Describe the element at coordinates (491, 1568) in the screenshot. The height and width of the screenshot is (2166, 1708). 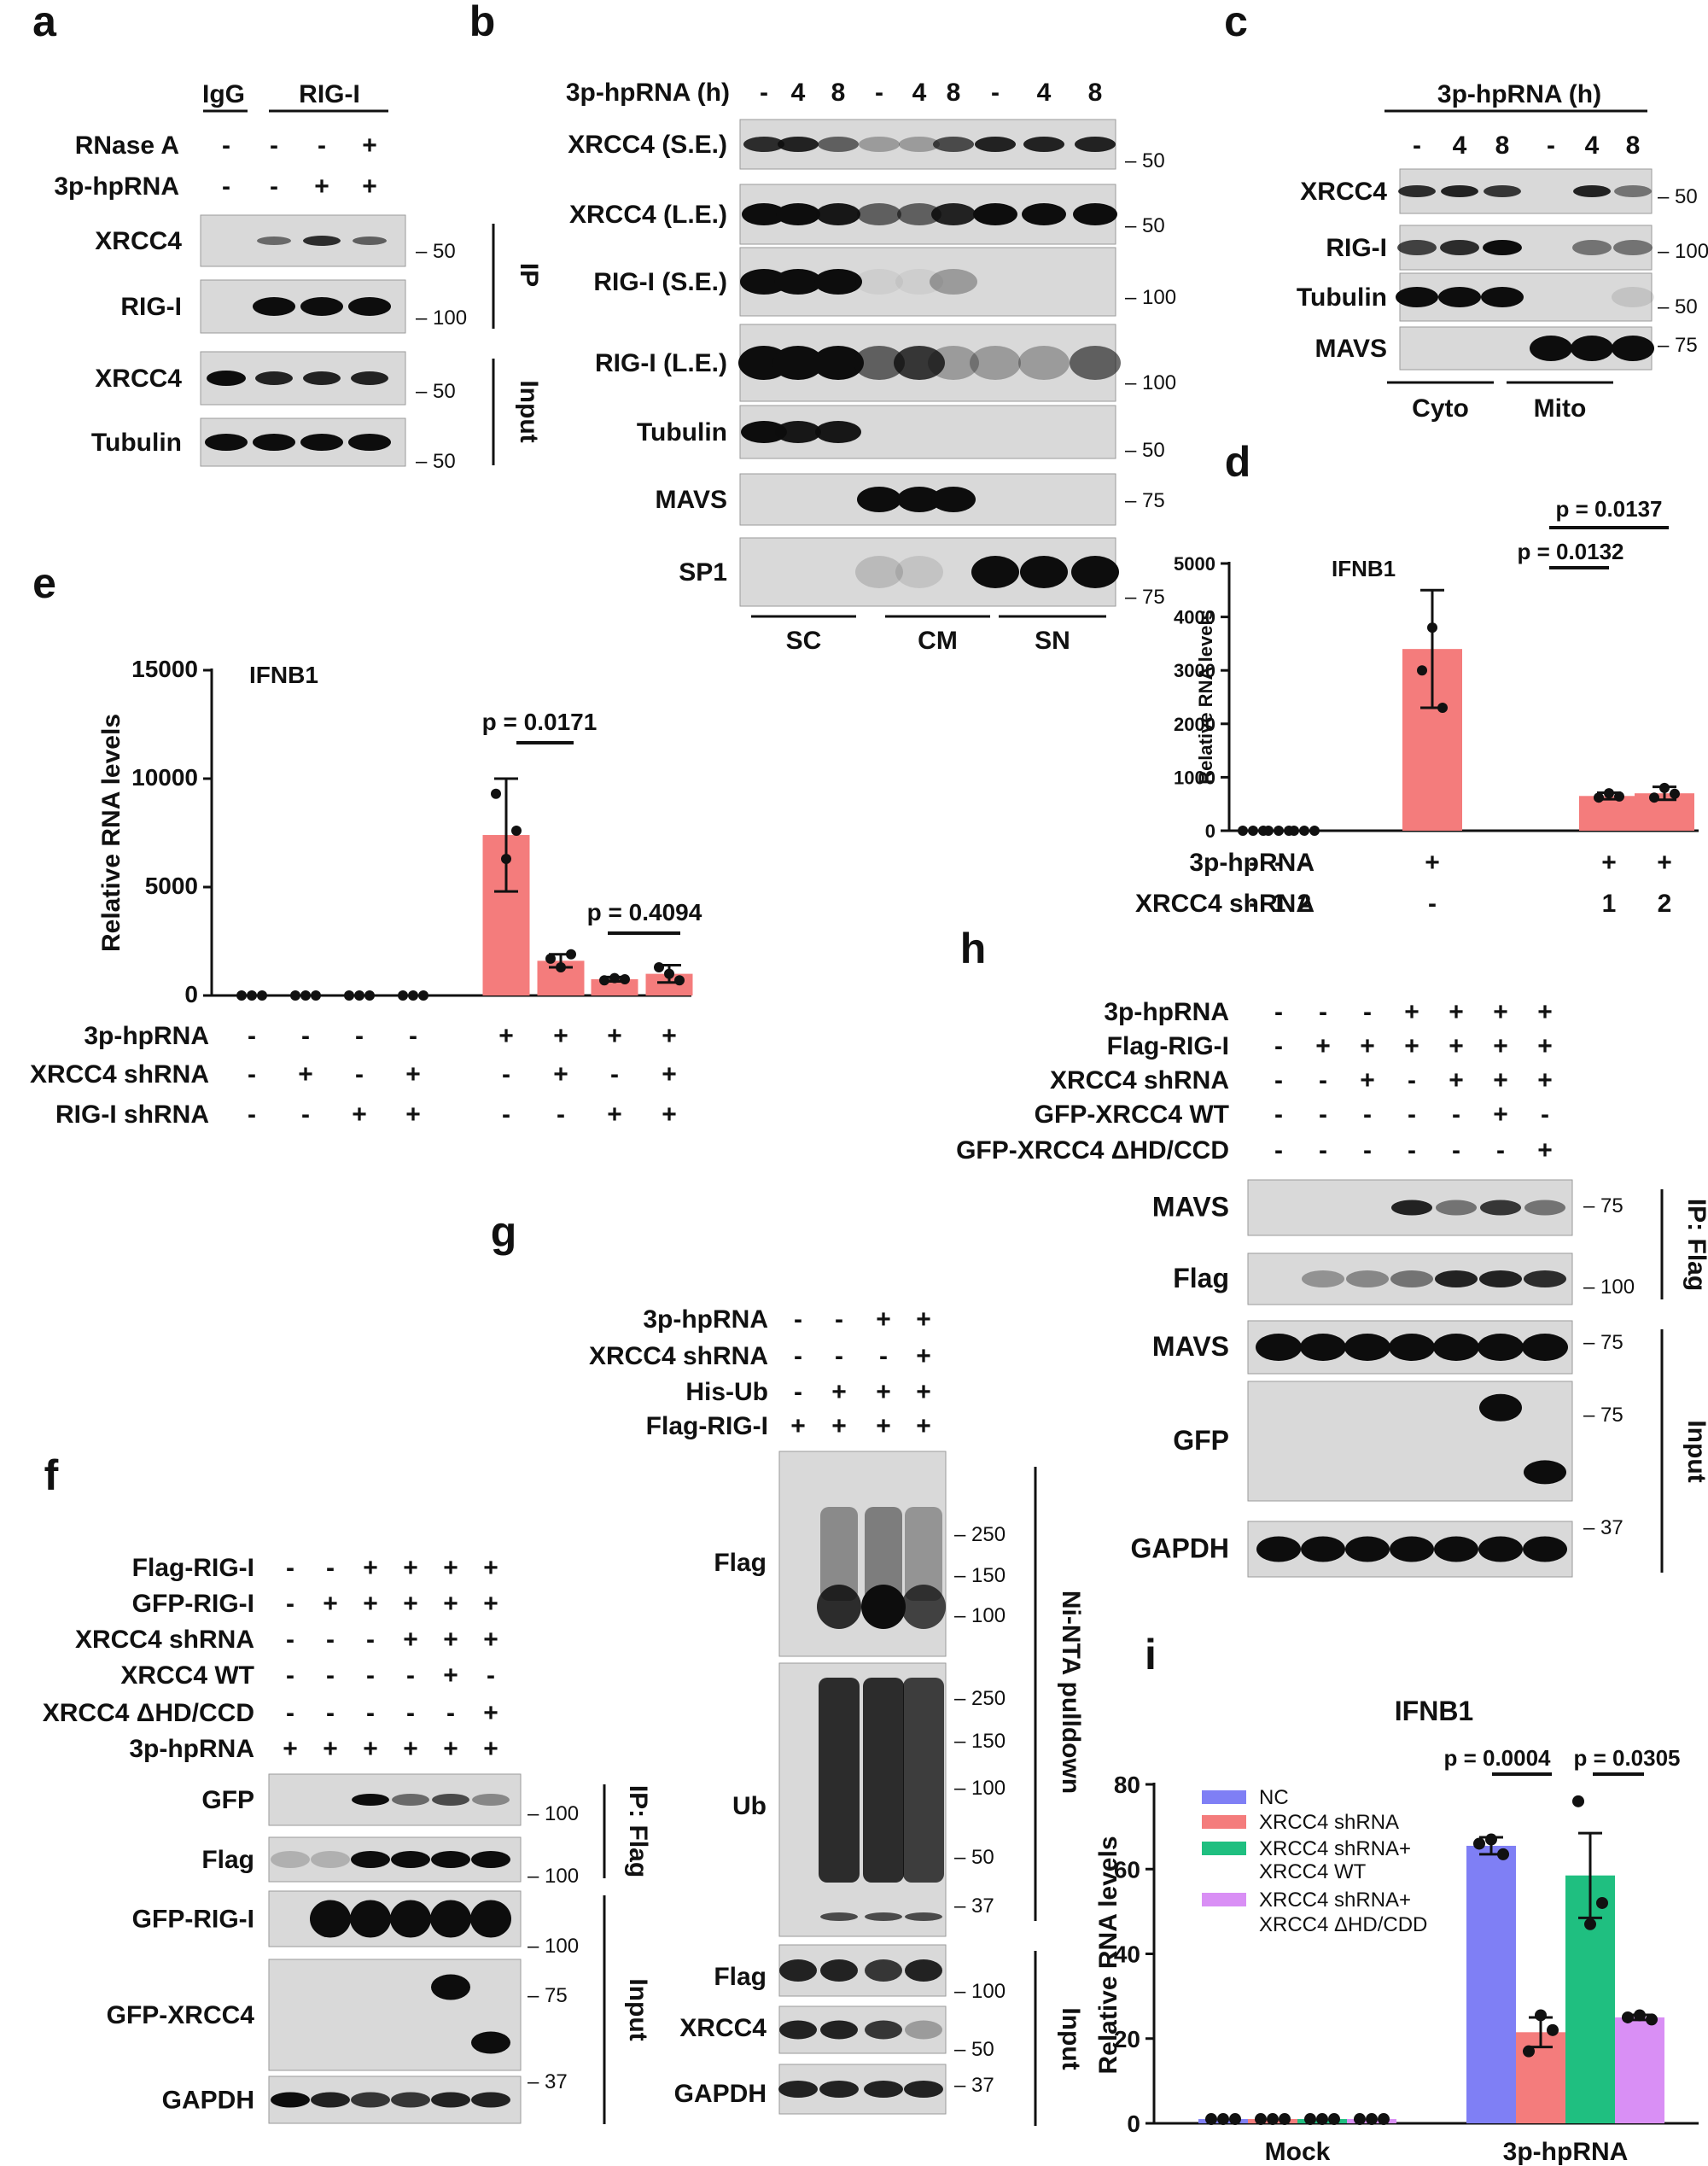
I see `f-row-0-sign-5: +` at that location.